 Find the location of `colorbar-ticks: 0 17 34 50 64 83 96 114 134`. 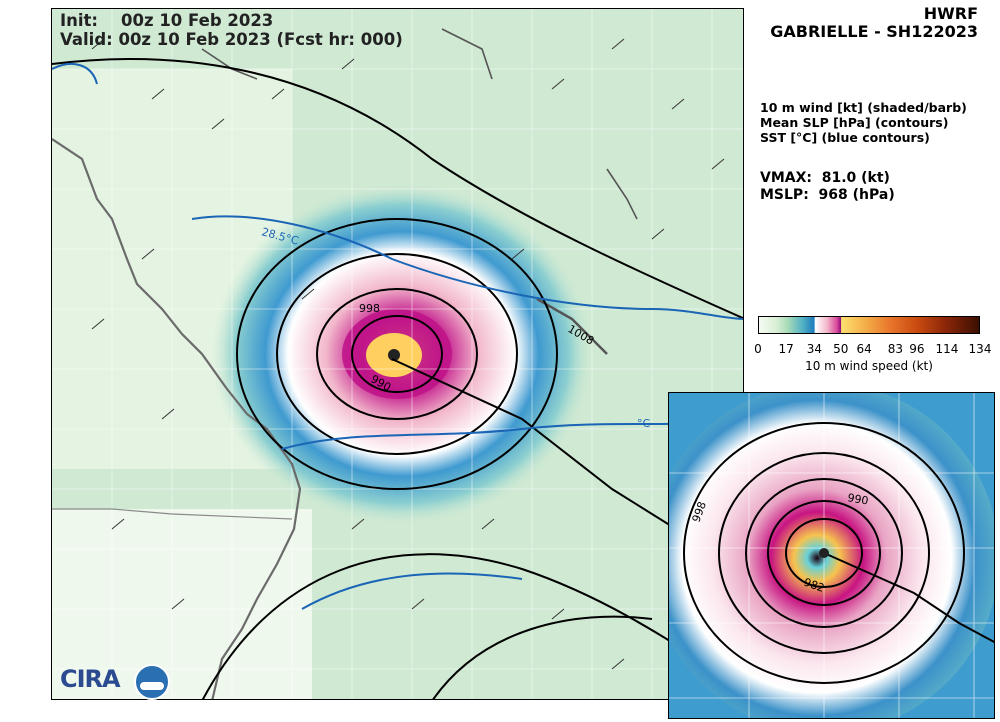

colorbar-ticks: 0 17 34 50 64 83 96 114 134 is located at coordinates (872, 349).